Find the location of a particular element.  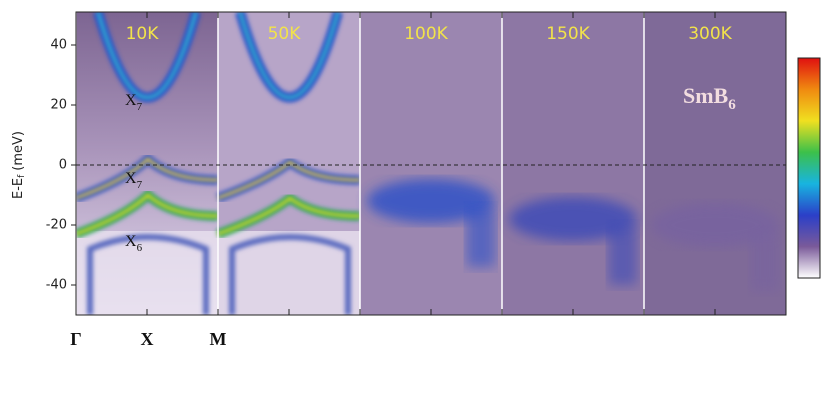

y-tick-label: 40 is located at coordinates (58, 45).